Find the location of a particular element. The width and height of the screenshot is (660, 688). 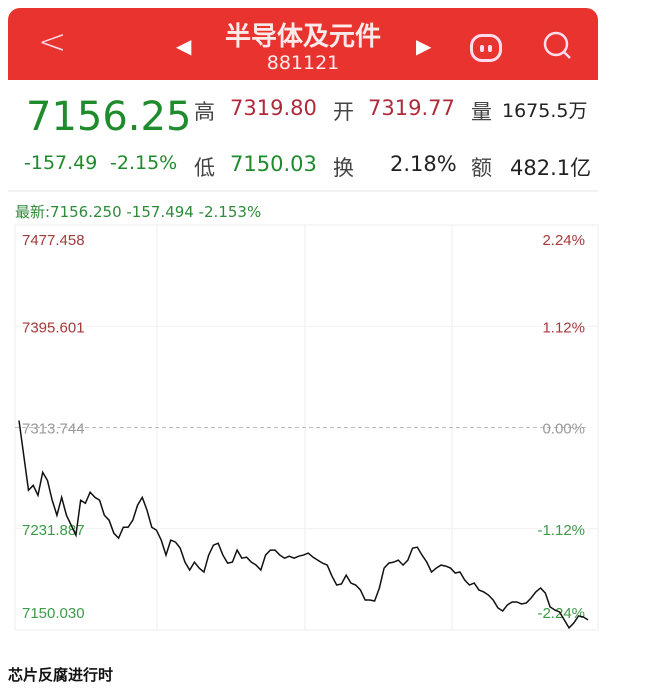

change-pct: -2.15% is located at coordinates (144, 163).